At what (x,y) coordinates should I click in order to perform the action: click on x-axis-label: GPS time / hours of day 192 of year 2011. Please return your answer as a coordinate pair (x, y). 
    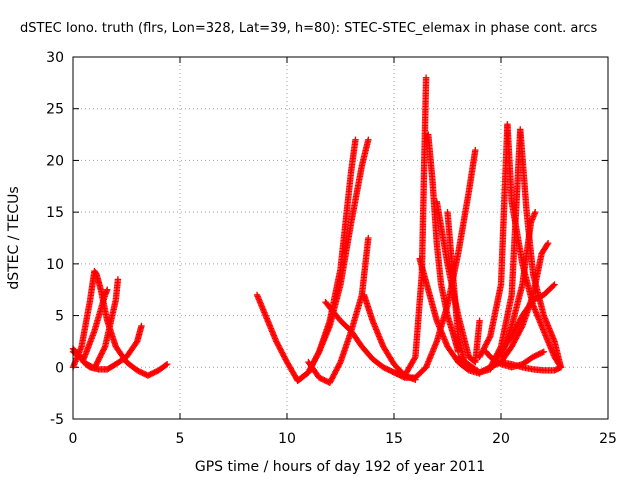
    Looking at the image, I should click on (340, 467).